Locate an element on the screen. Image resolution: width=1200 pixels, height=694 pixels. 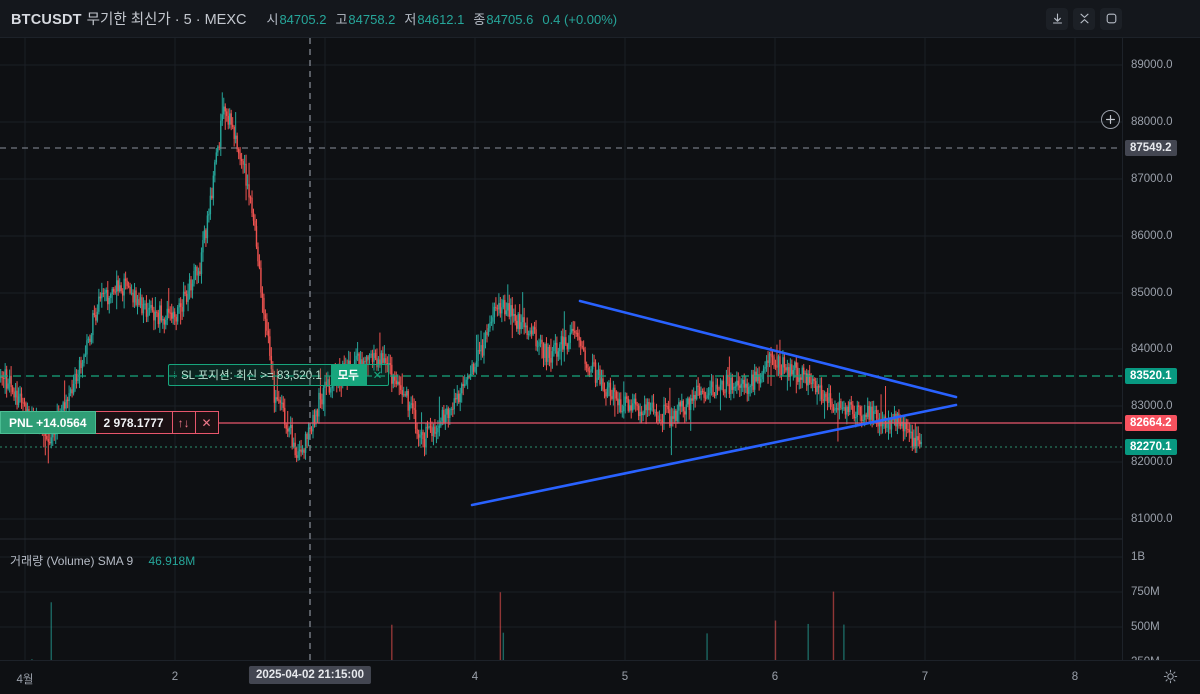
stop-loss-order-box: ⁞ SL 포지션: 최신 >= 83,520.1 모두 ✕ is located at coordinates (278, 375).